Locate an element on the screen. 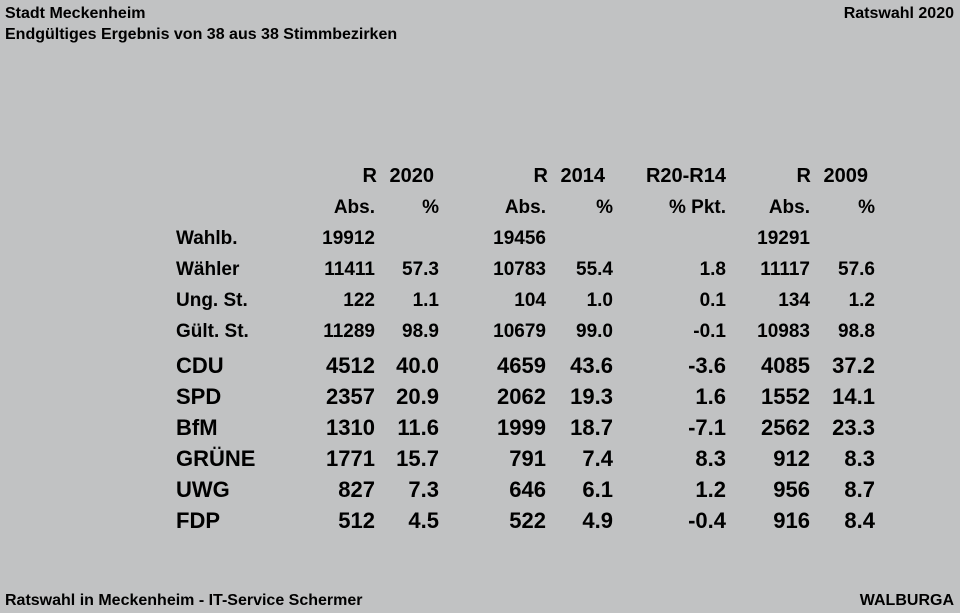 This screenshot has width=960, height=613. cell-abs-2020: 122 is located at coordinates (359, 300).